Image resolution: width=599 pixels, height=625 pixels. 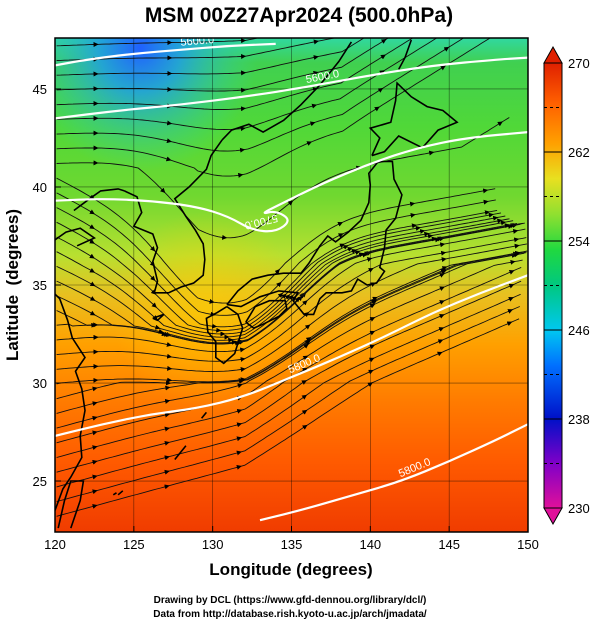 I want to click on x-axis-label: Longitude (degrees), so click(x=290, y=569).